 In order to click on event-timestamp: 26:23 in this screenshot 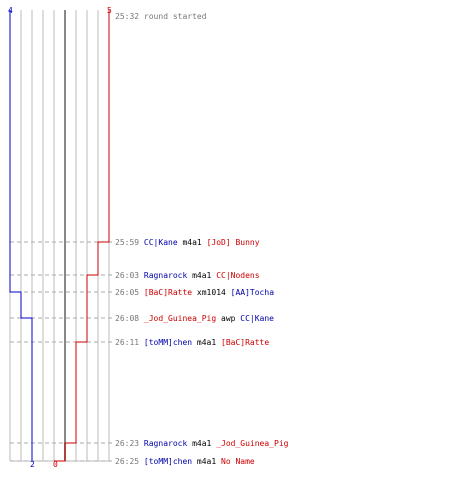, I will do `click(127, 443)`.